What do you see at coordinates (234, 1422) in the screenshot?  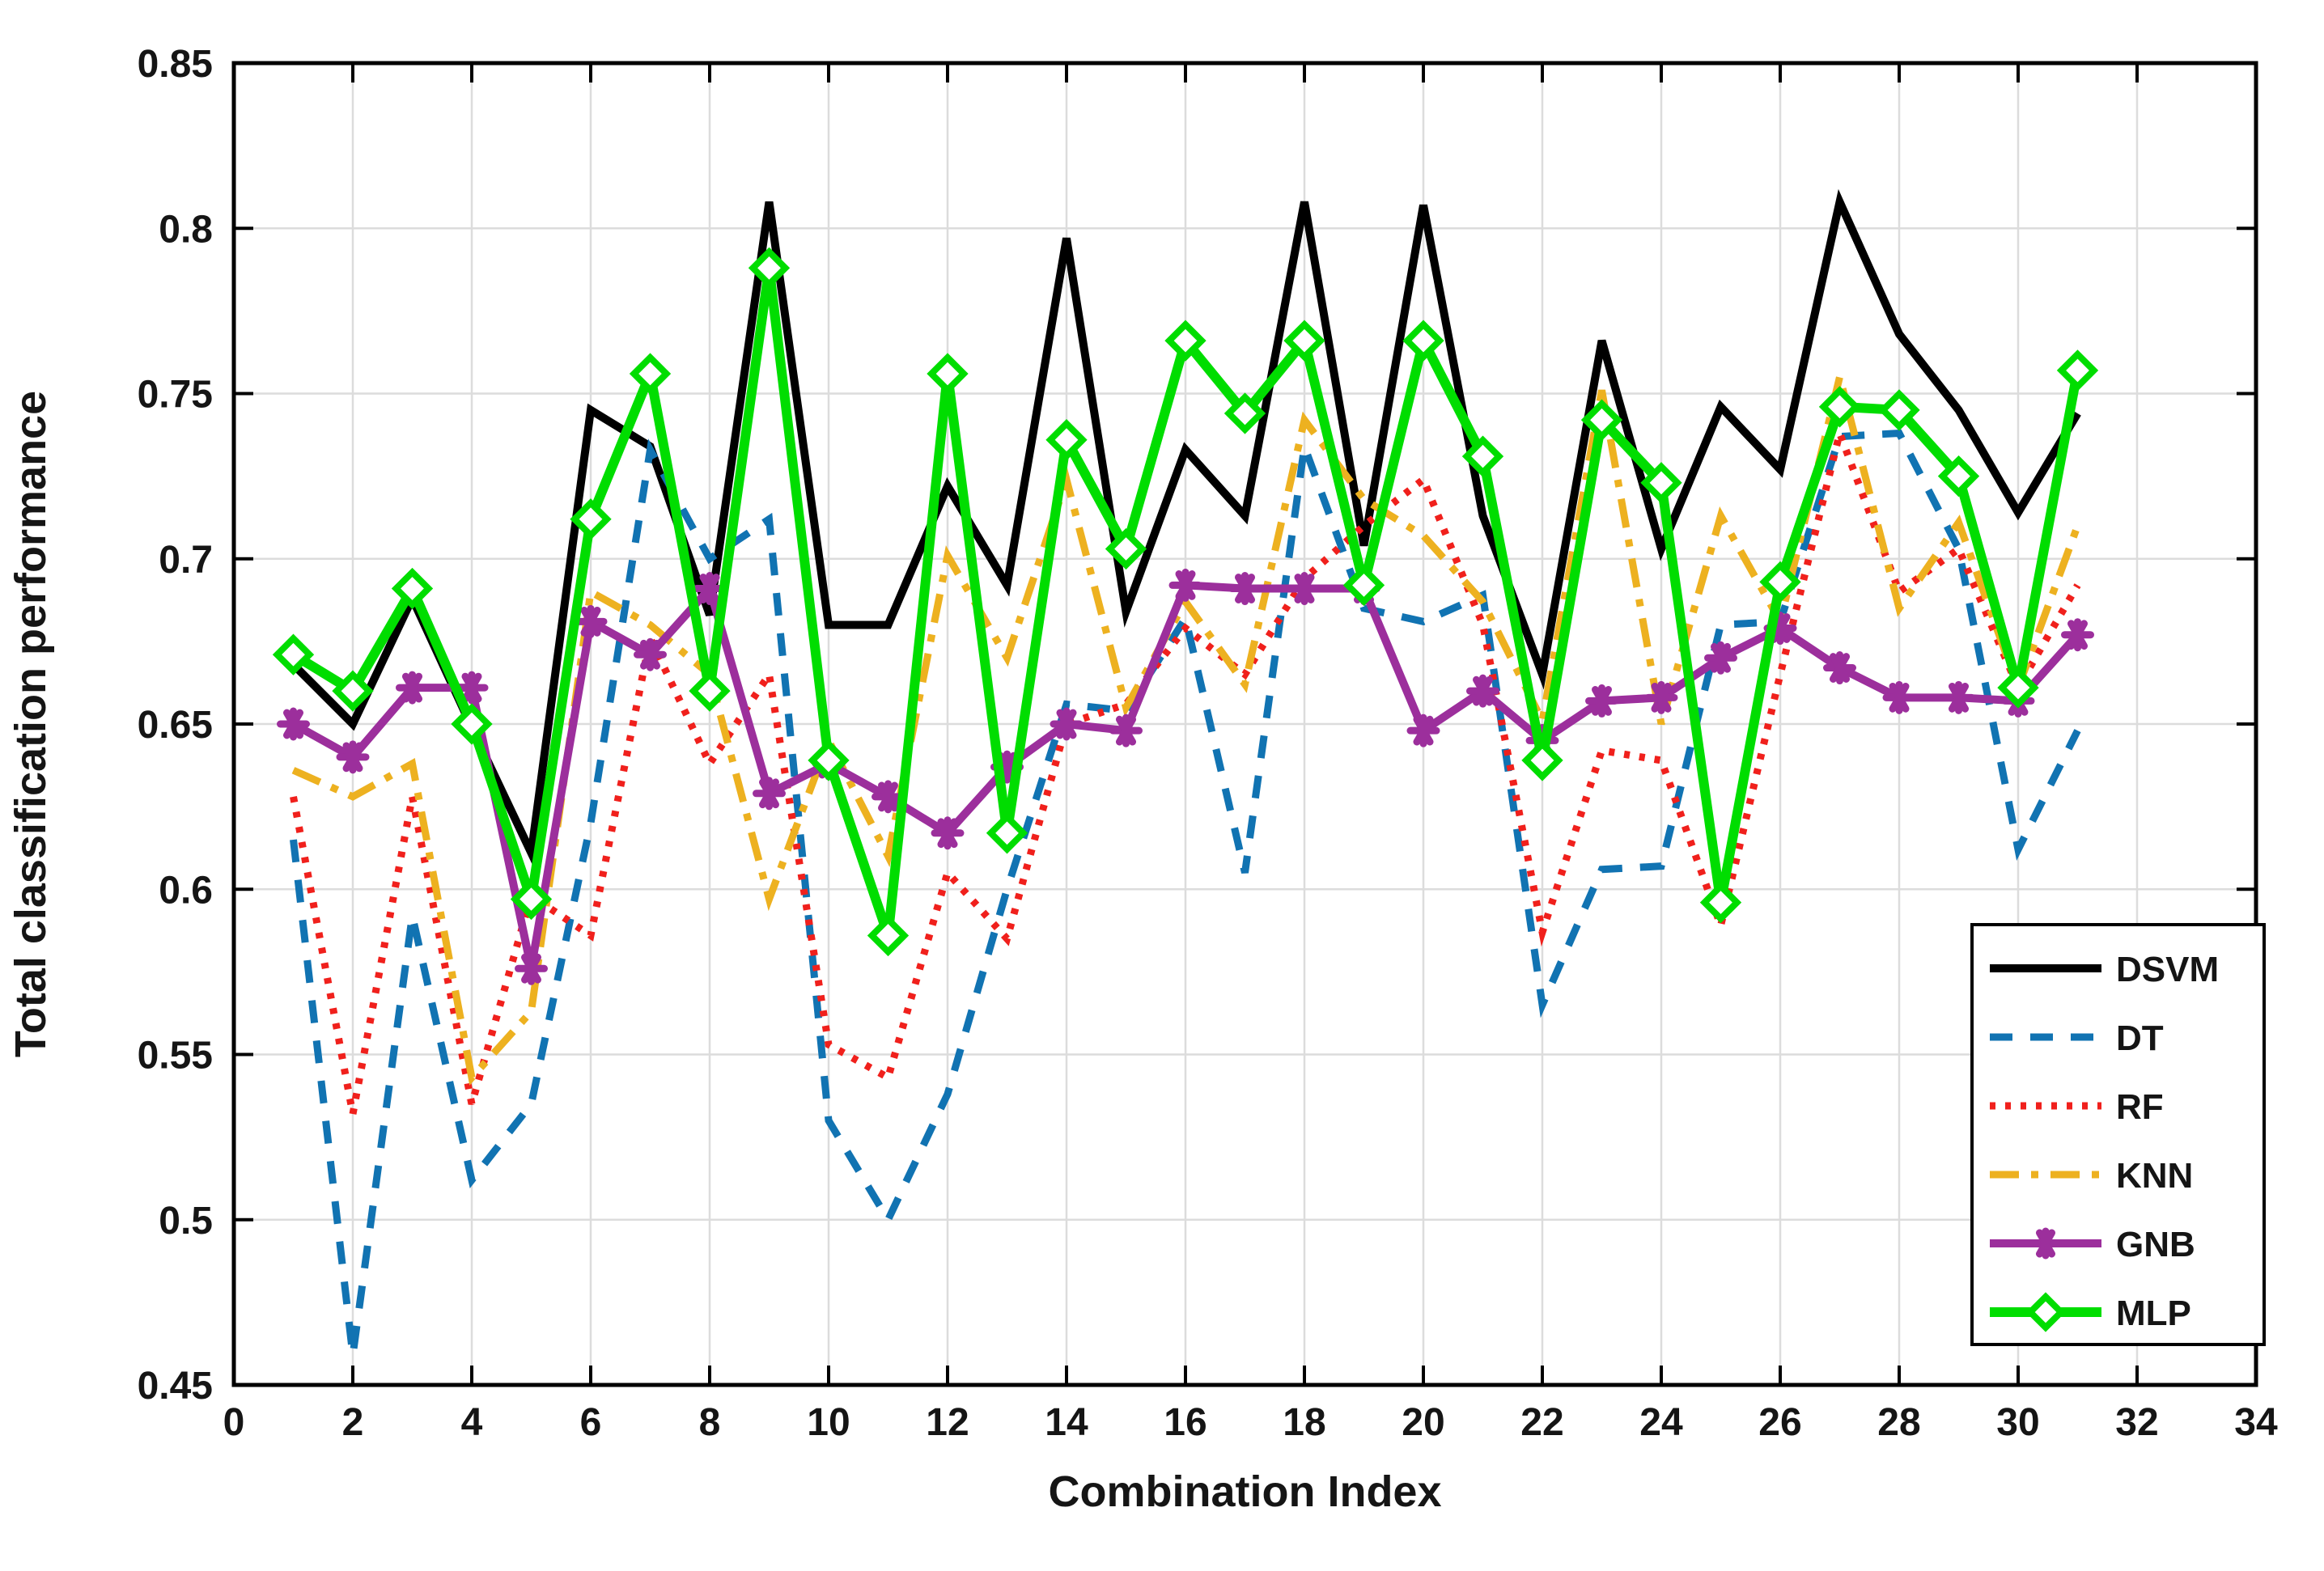 I see `x-tick-label-0: 0` at bounding box center [234, 1422].